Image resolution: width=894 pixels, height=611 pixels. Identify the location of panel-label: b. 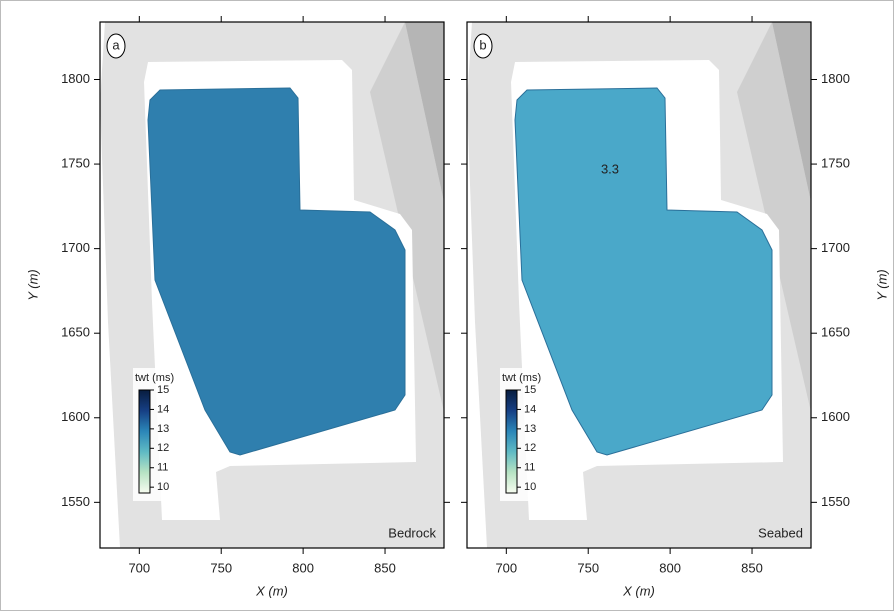
(482, 44).